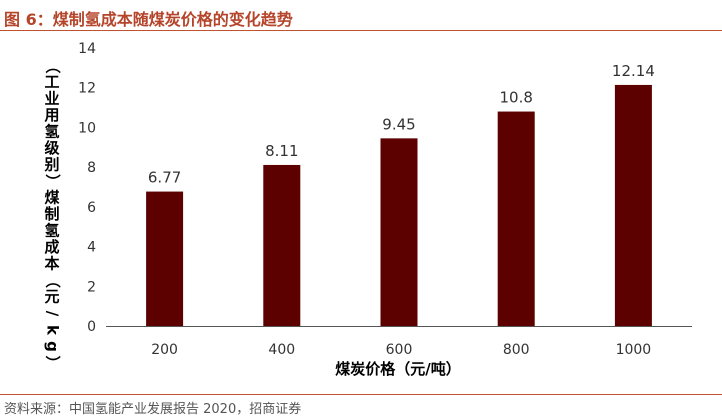 The height and width of the screenshot is (420, 722). I want to click on x-tick-label: 600, so click(399, 350).